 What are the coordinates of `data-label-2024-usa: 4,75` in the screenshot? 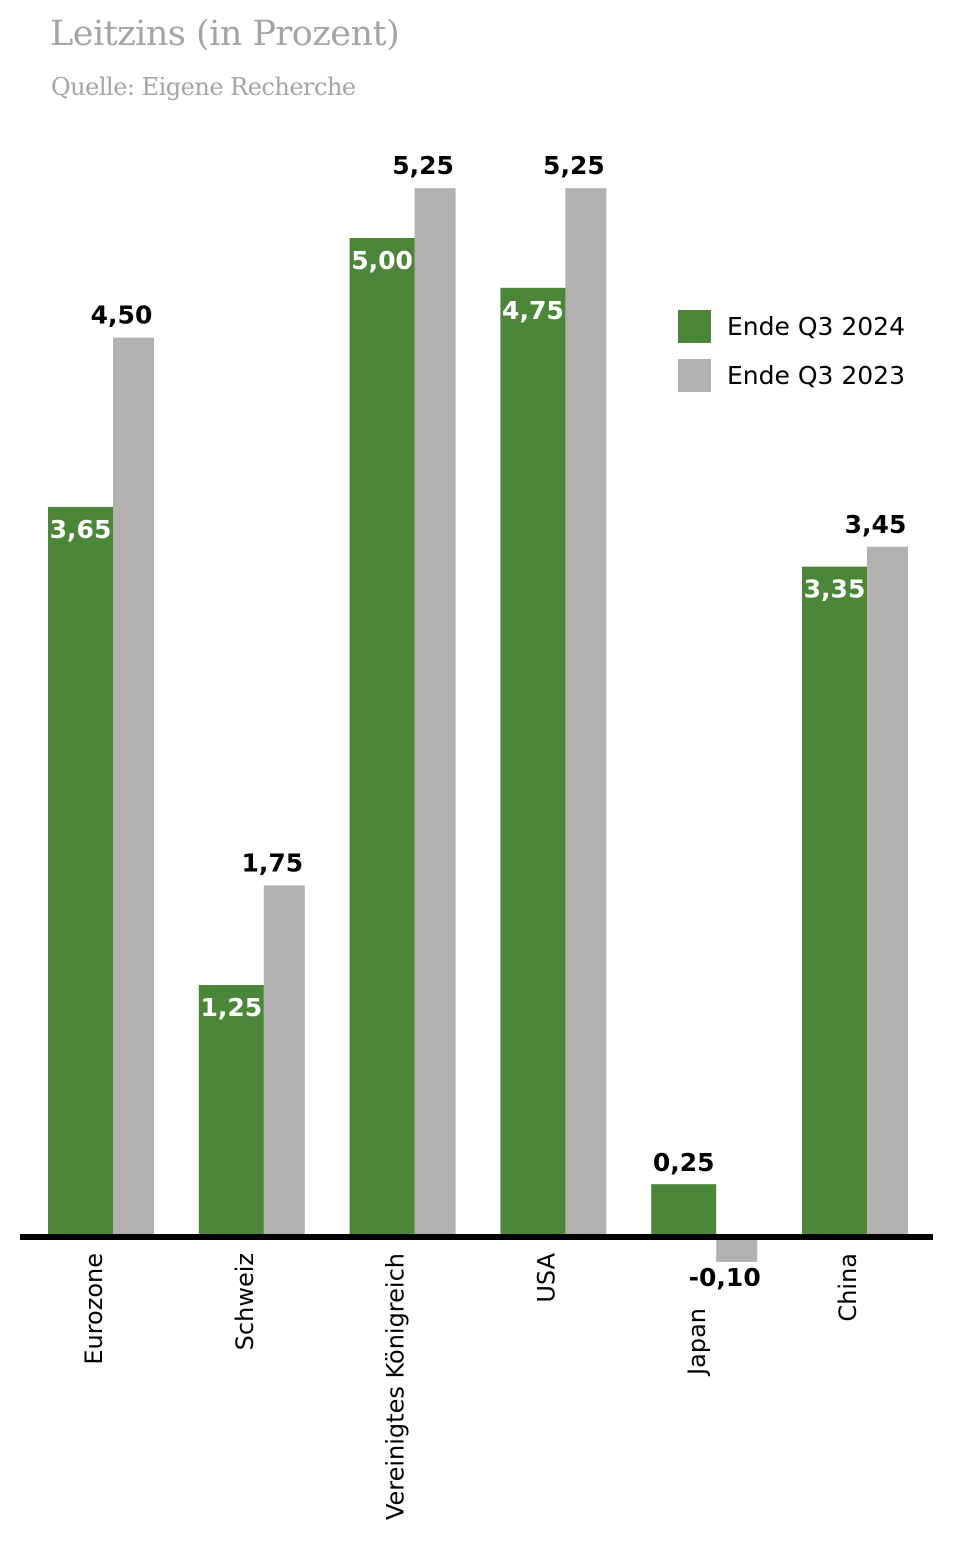 It's located at (533, 310).